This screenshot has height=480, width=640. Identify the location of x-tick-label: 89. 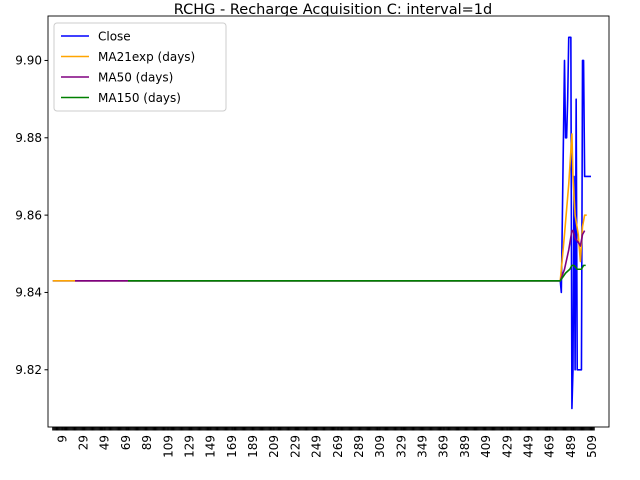
(147, 442).